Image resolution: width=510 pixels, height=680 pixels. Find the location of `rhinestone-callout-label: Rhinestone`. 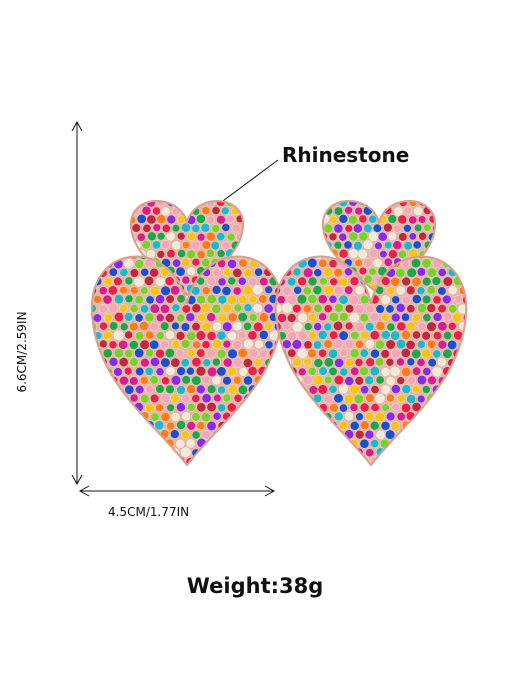

rhinestone-callout-label: Rhinestone is located at coordinates (346, 155).